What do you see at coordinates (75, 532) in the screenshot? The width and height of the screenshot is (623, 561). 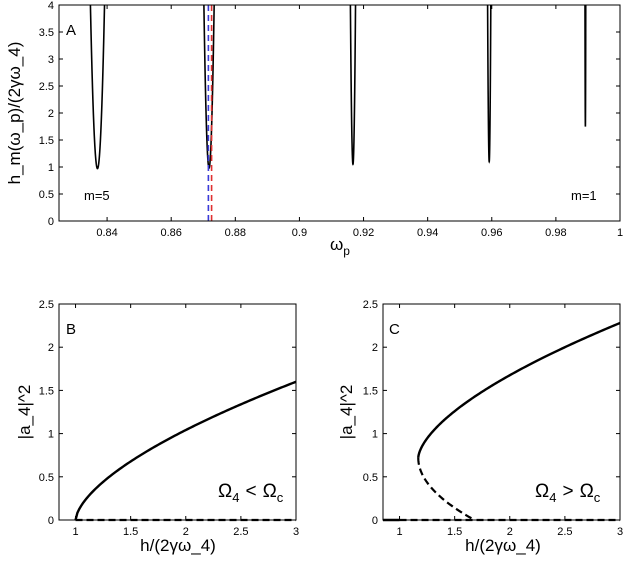 I see `panel-b-xtick-label: 1` at bounding box center [75, 532].